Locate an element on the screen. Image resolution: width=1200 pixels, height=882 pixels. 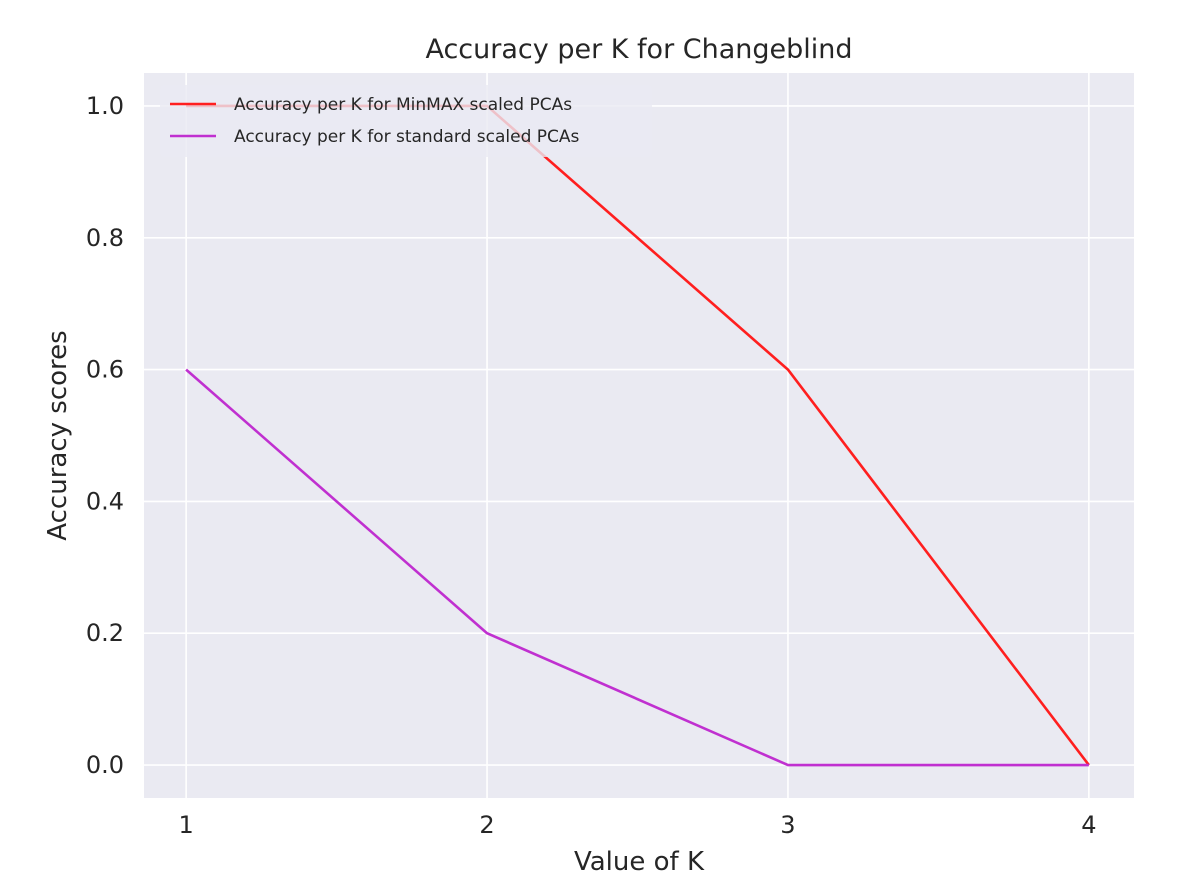
legend-label-standard: Accuracy per K for standard scaled PCAs is located at coordinates (407, 137).